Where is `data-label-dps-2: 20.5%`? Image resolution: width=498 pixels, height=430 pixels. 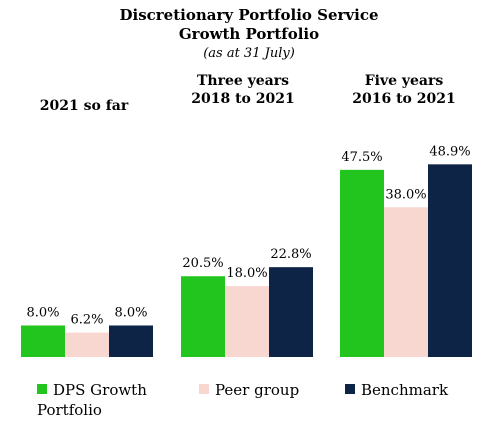
data-label-dps-2: 20.5% is located at coordinates (202, 263).